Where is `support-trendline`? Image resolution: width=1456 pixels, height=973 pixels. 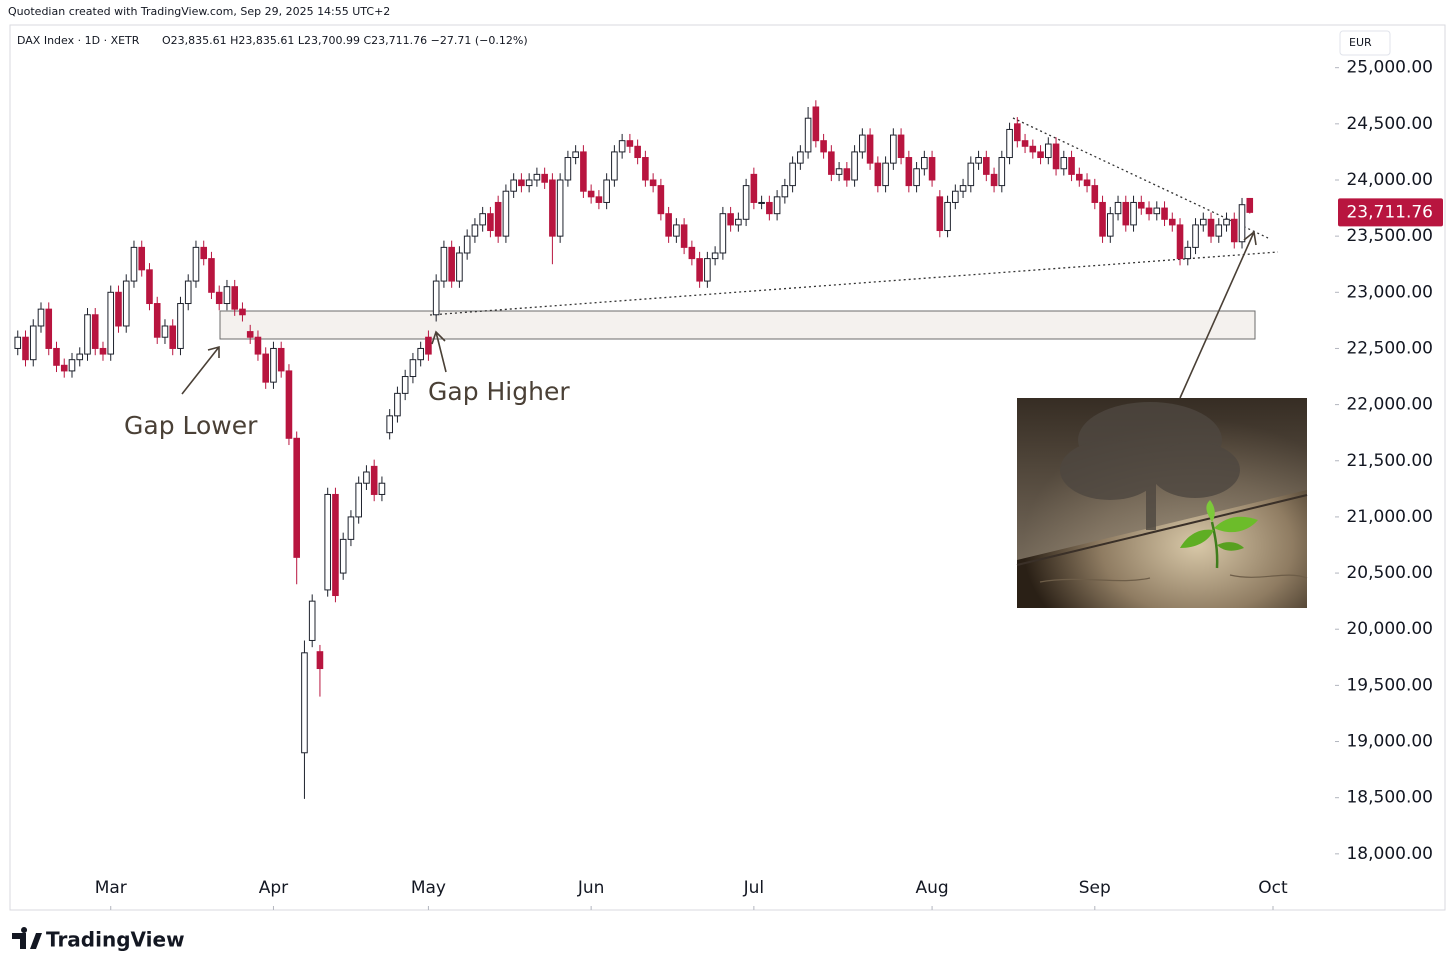 support-trendline is located at coordinates (854, 283).